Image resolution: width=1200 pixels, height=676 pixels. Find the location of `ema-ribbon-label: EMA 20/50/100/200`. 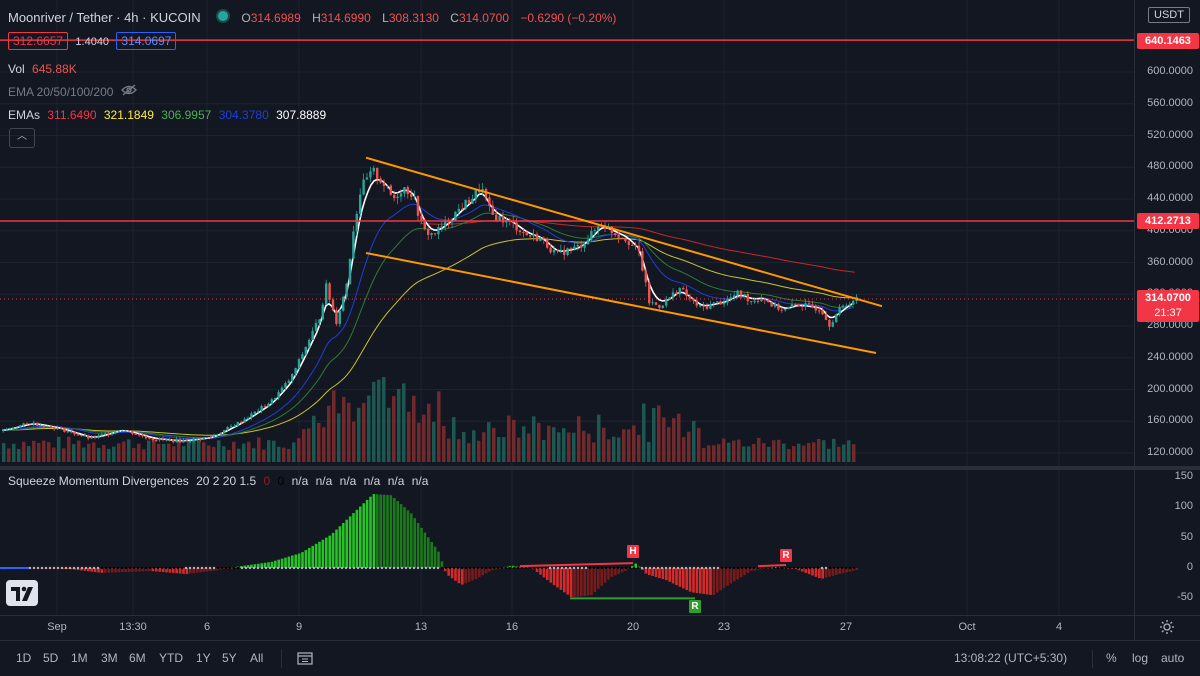

ema-ribbon-label: EMA 20/50/100/200 is located at coordinates (61, 92).